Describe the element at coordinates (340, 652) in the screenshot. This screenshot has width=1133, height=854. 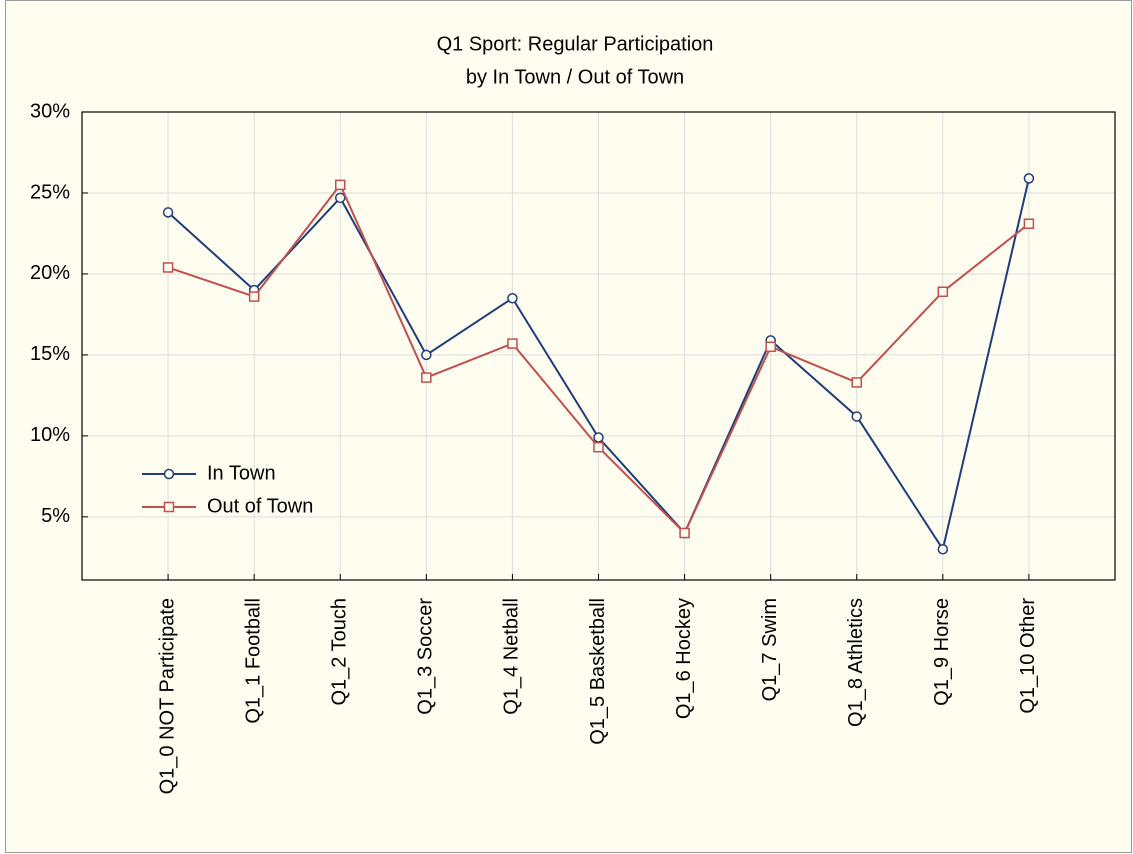
I see `x-tick-label: Q1_2 Touch` at that location.